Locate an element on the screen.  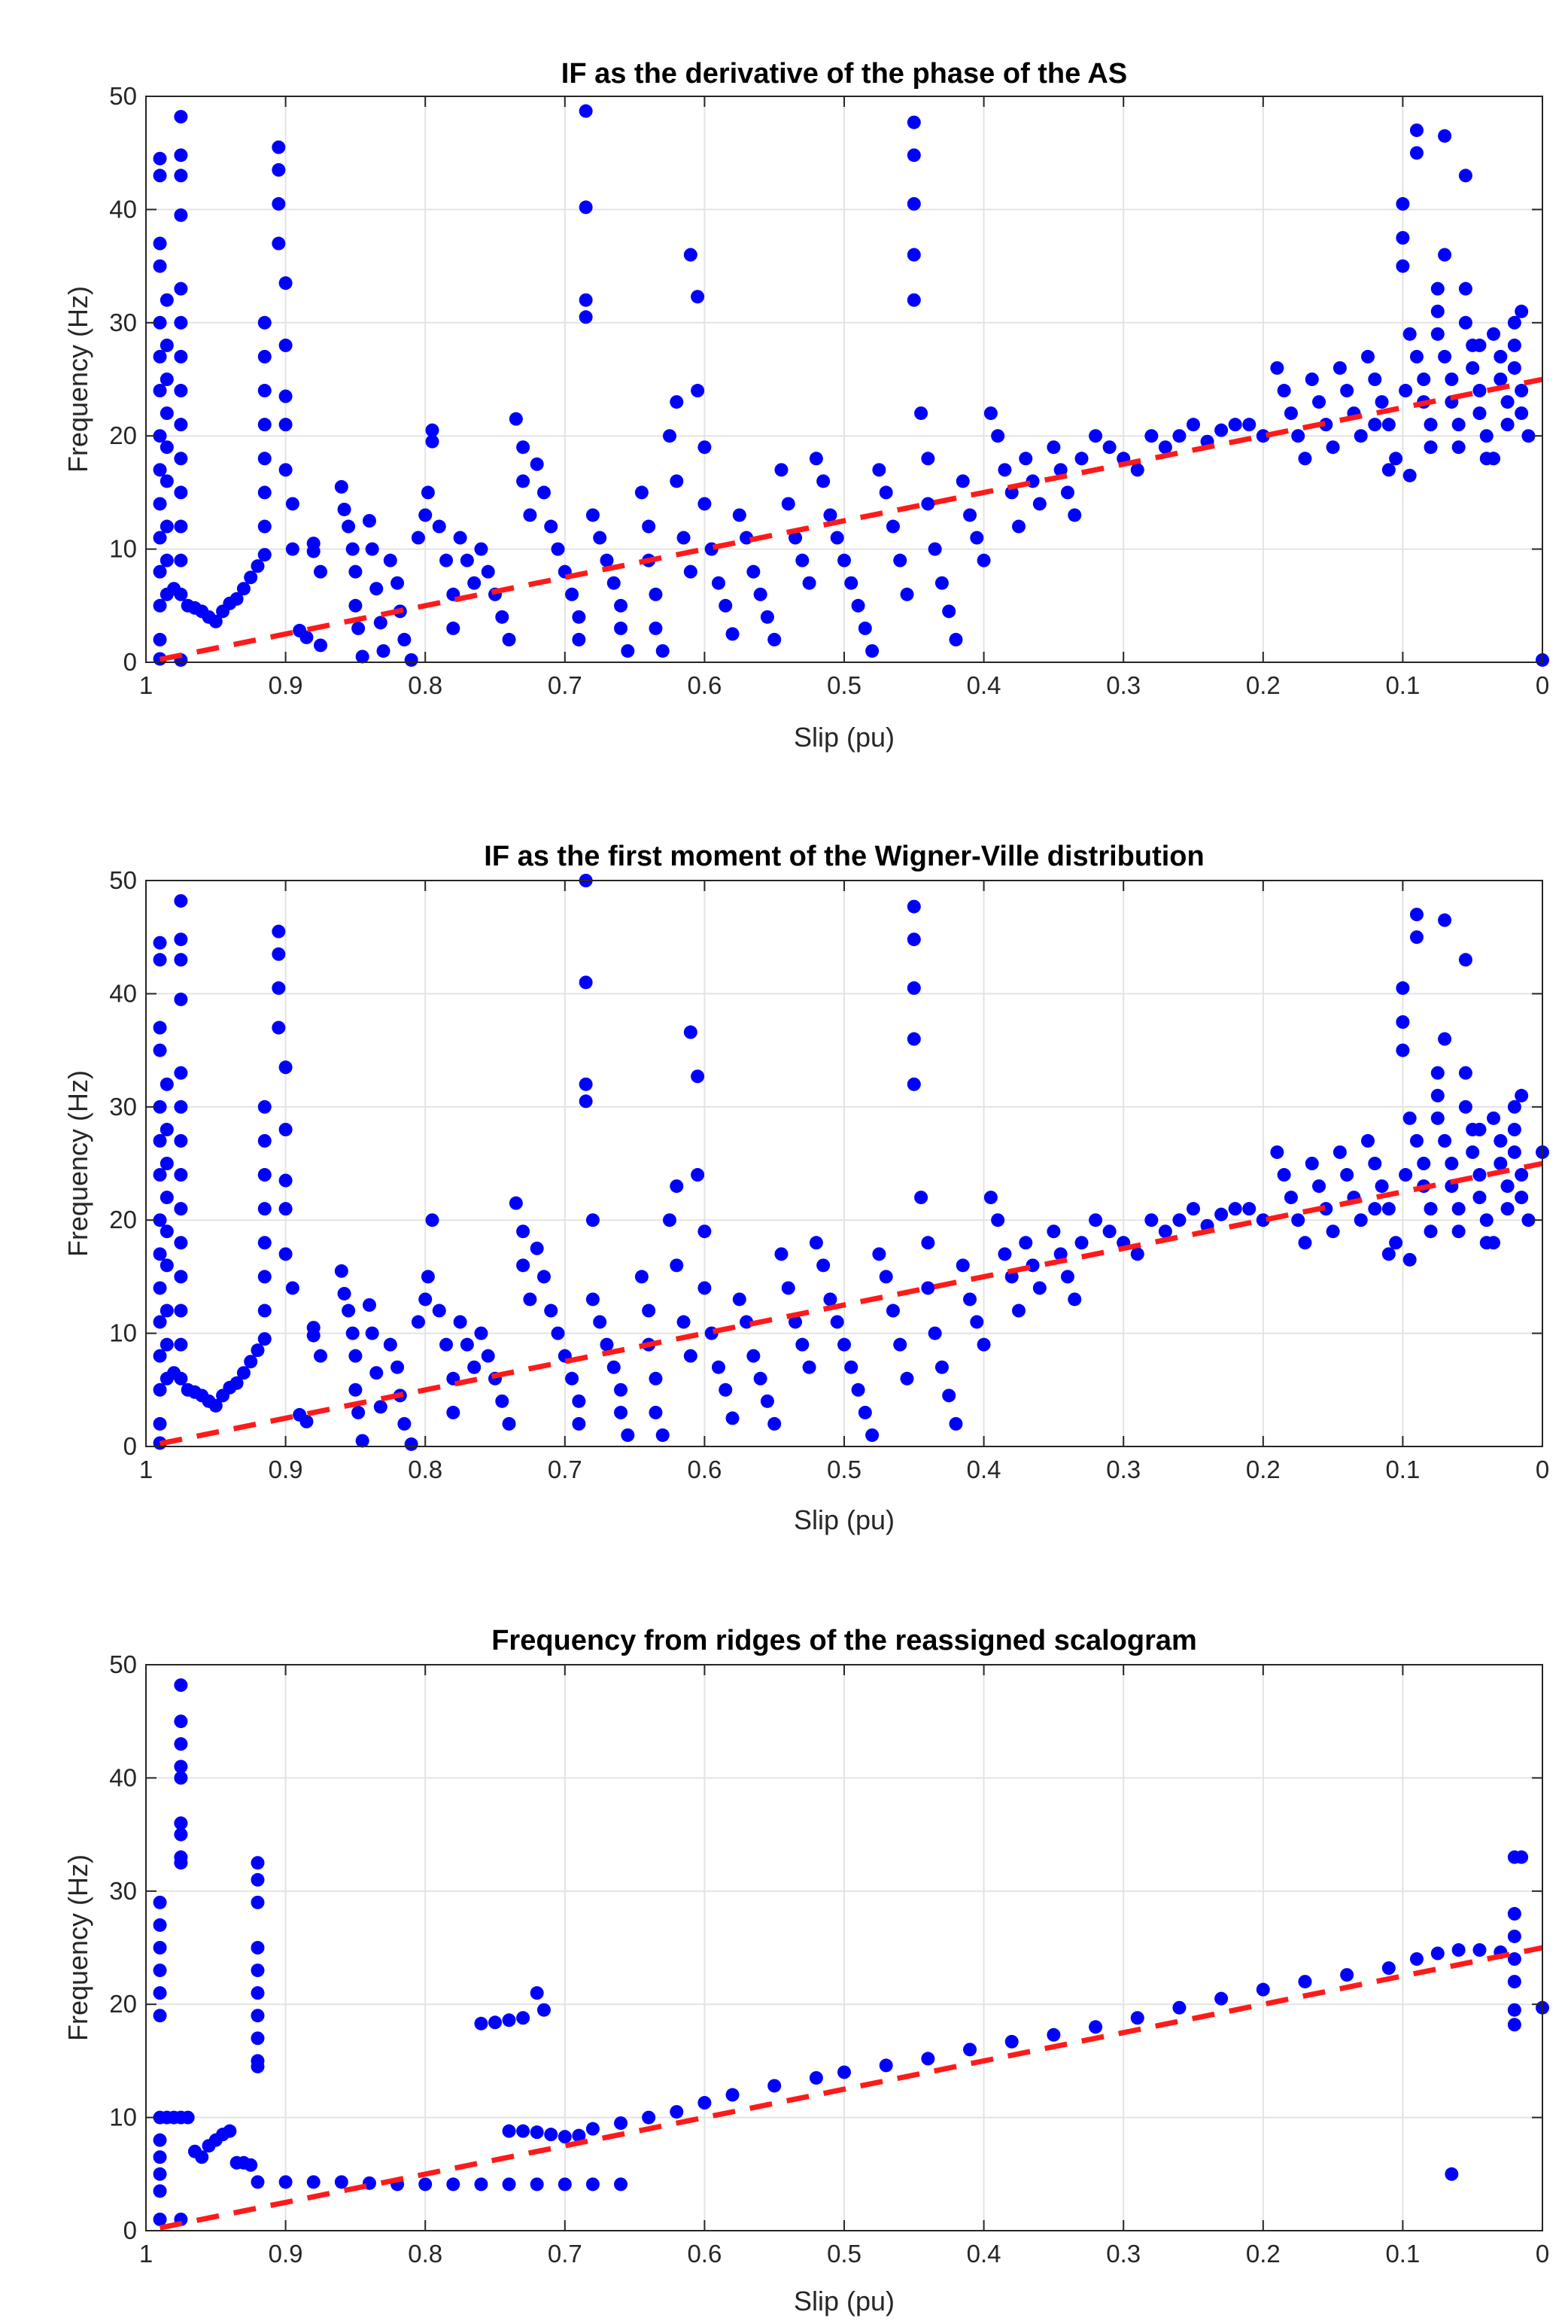
x-tick-label: 0.1 is located at coordinates (1402, 2254).